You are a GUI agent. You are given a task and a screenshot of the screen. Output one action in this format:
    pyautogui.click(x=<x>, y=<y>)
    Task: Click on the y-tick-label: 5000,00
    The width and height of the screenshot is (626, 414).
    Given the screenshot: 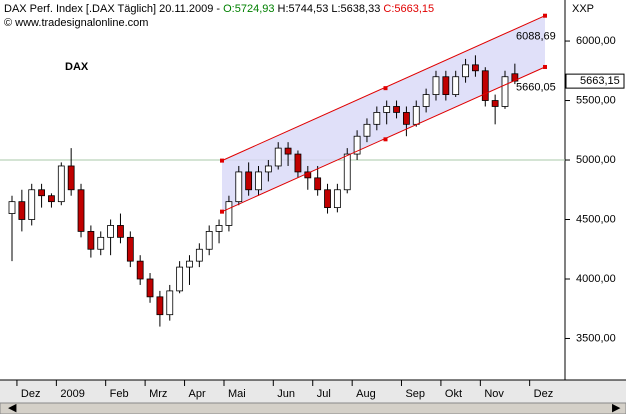 What is the action you would take?
    pyautogui.click(x=596, y=160)
    